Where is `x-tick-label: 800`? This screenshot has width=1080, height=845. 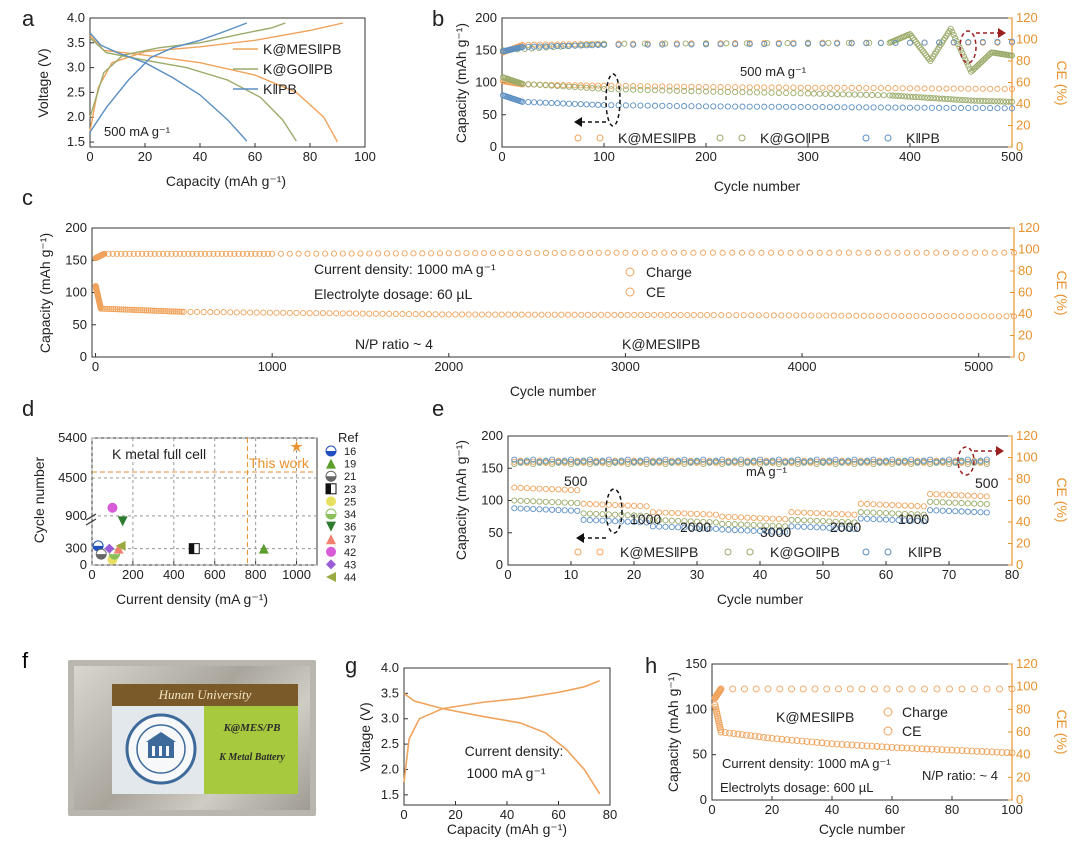 x-tick-label: 800 is located at coordinates (256, 574).